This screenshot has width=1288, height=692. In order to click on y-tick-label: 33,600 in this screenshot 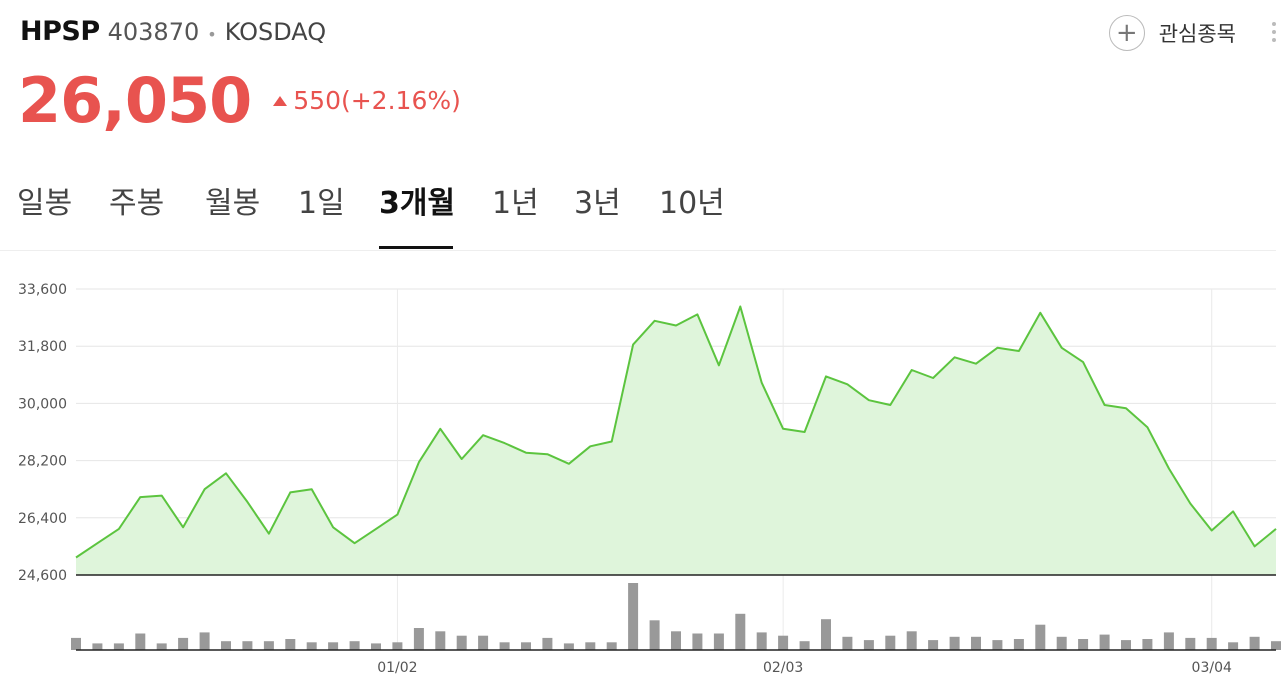, I will do `click(42, 290)`.